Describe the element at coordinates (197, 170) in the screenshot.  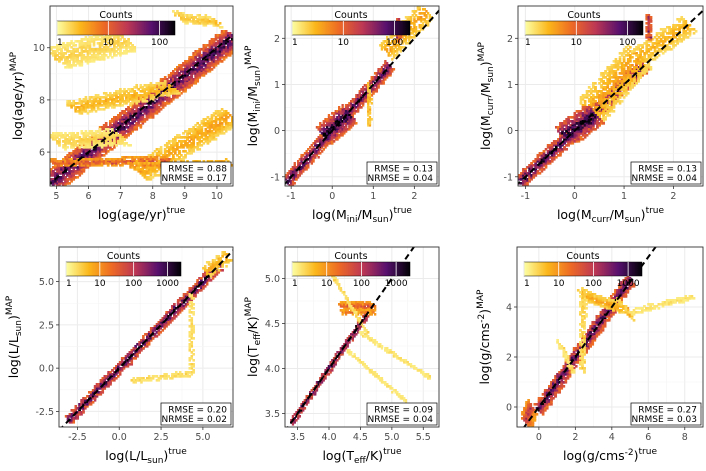
I see `stat-rmse: RMSE = 0.88` at that location.